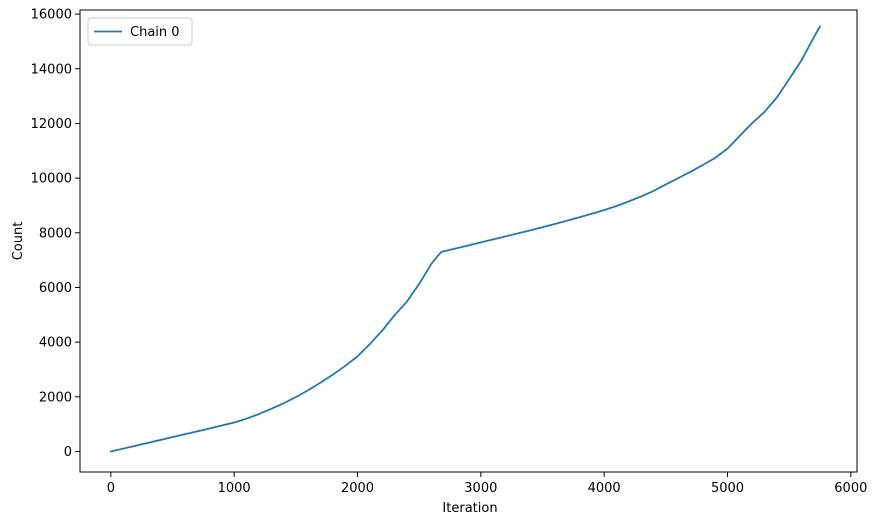 The height and width of the screenshot is (525, 882). Describe the element at coordinates (55, 288) in the screenshot. I see `y-tick-label: 6000` at that location.